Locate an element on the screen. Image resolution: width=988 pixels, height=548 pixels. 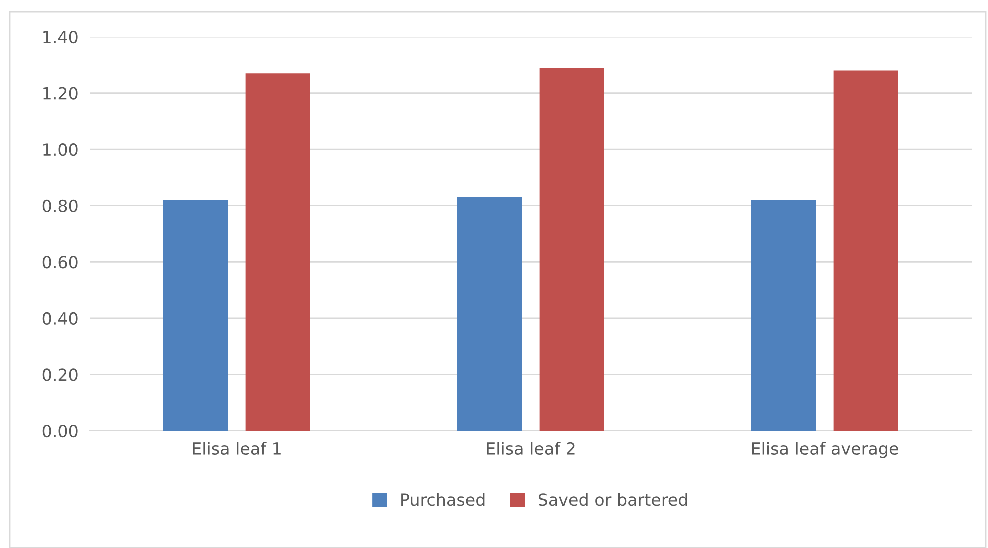
legend-label: Saved or bartered is located at coordinates (613, 499).